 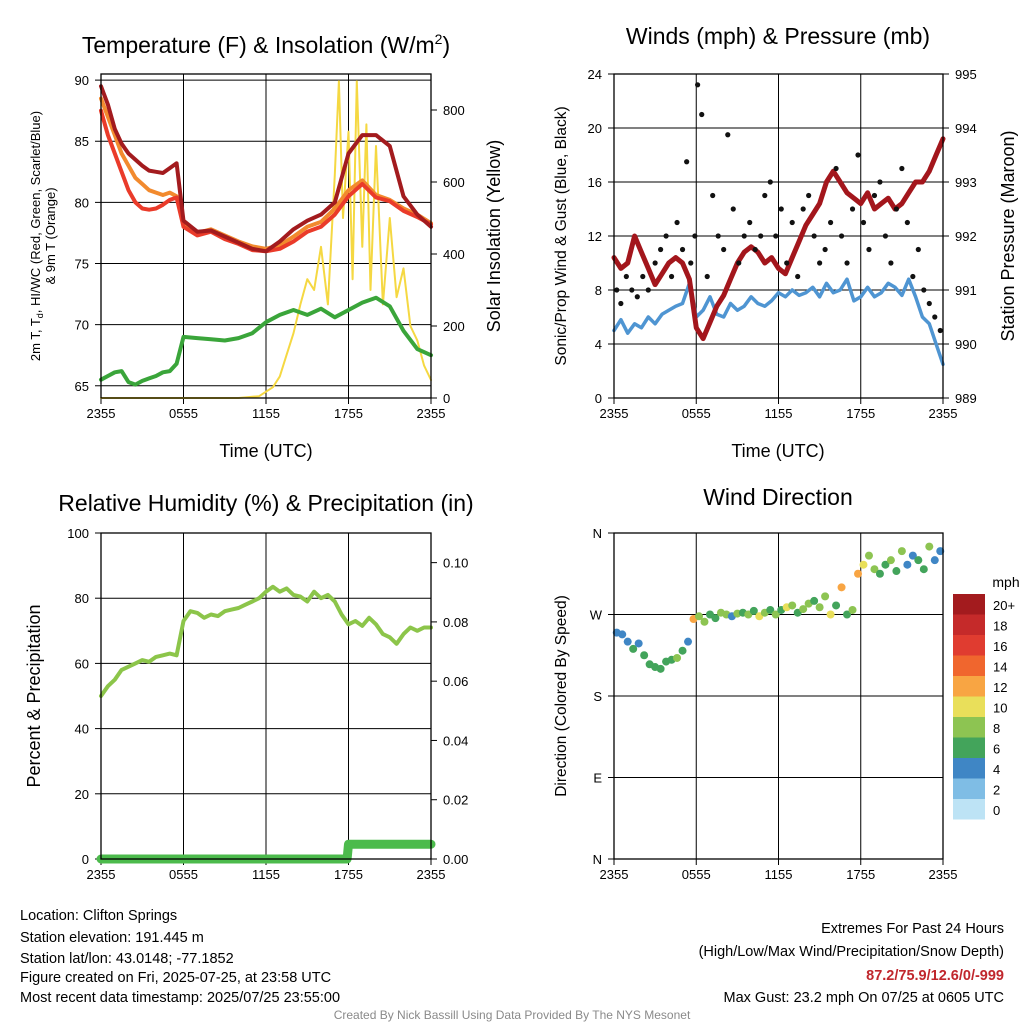 What do you see at coordinates (454, 110) in the screenshot?
I see `y2-tick-label: 800` at bounding box center [454, 110].